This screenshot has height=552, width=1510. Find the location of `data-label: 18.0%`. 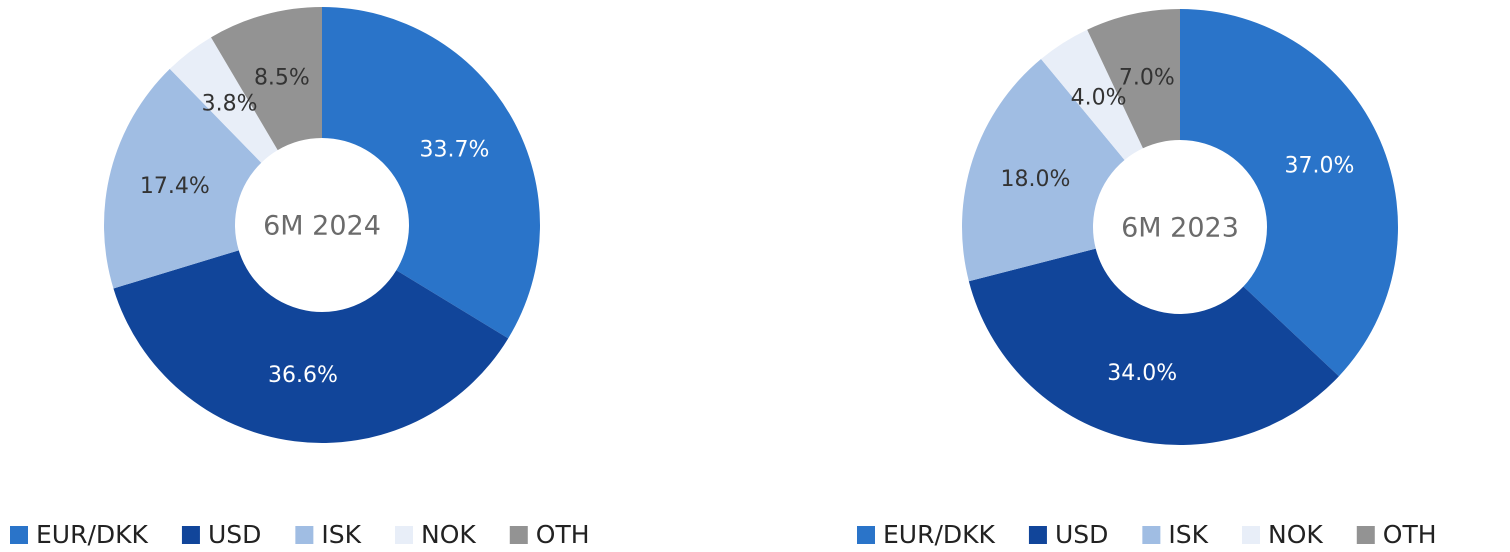

data-label: 18.0% is located at coordinates (1035, 179).